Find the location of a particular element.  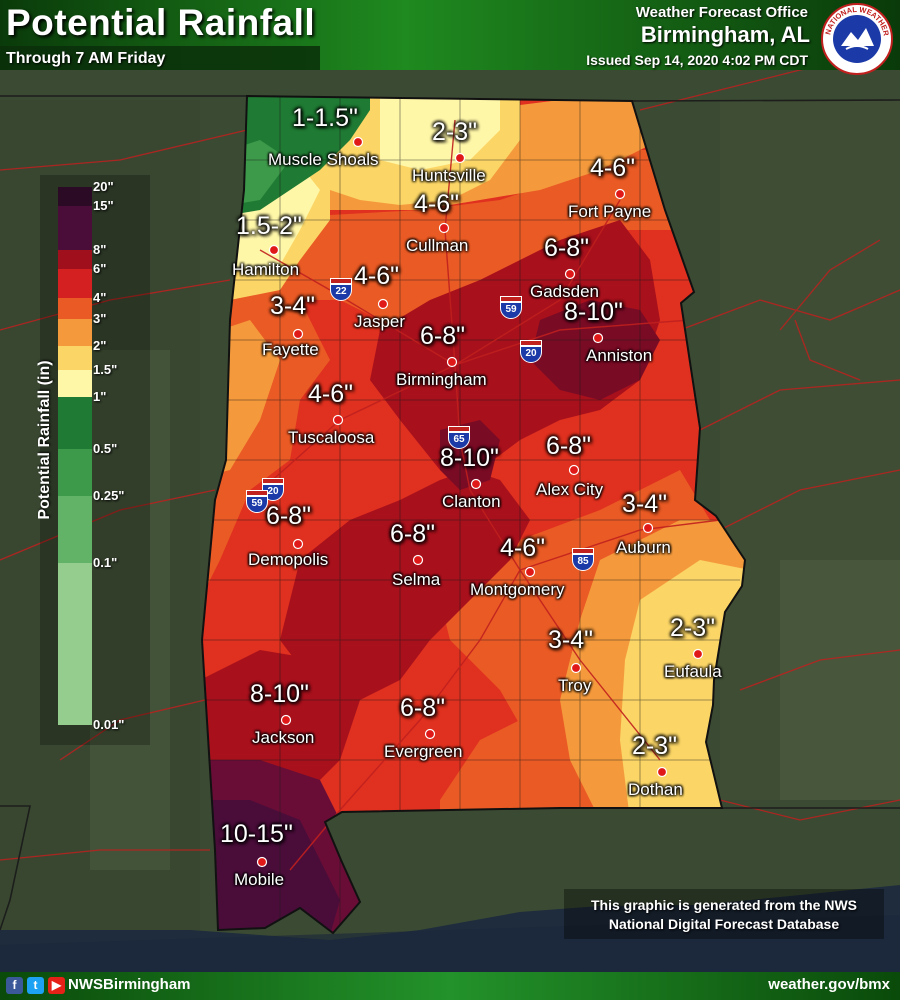

city-name-label: Jackson is located at coordinates (283, 737).